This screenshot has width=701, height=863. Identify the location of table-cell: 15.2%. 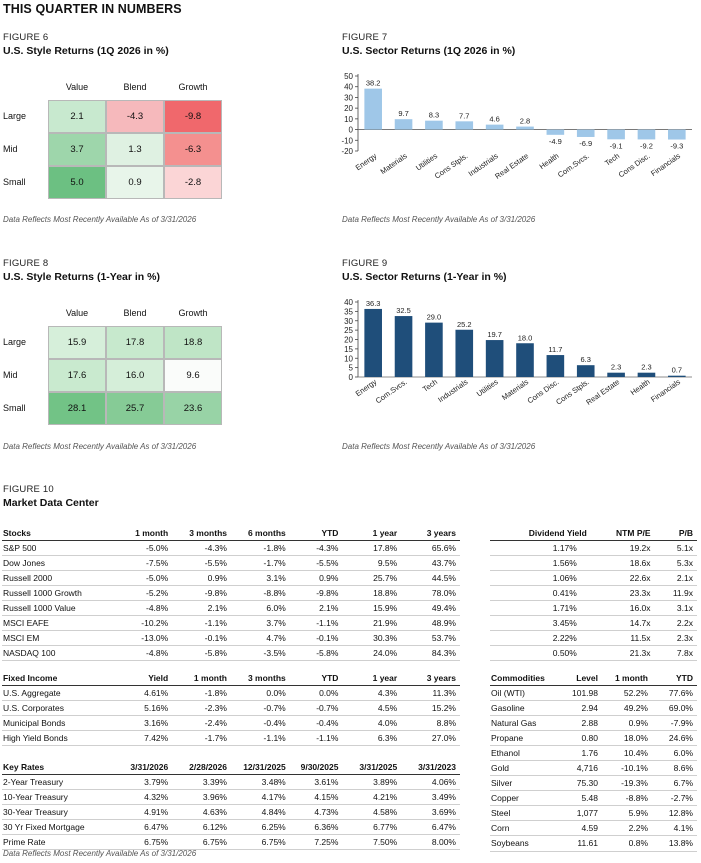
(430, 708).